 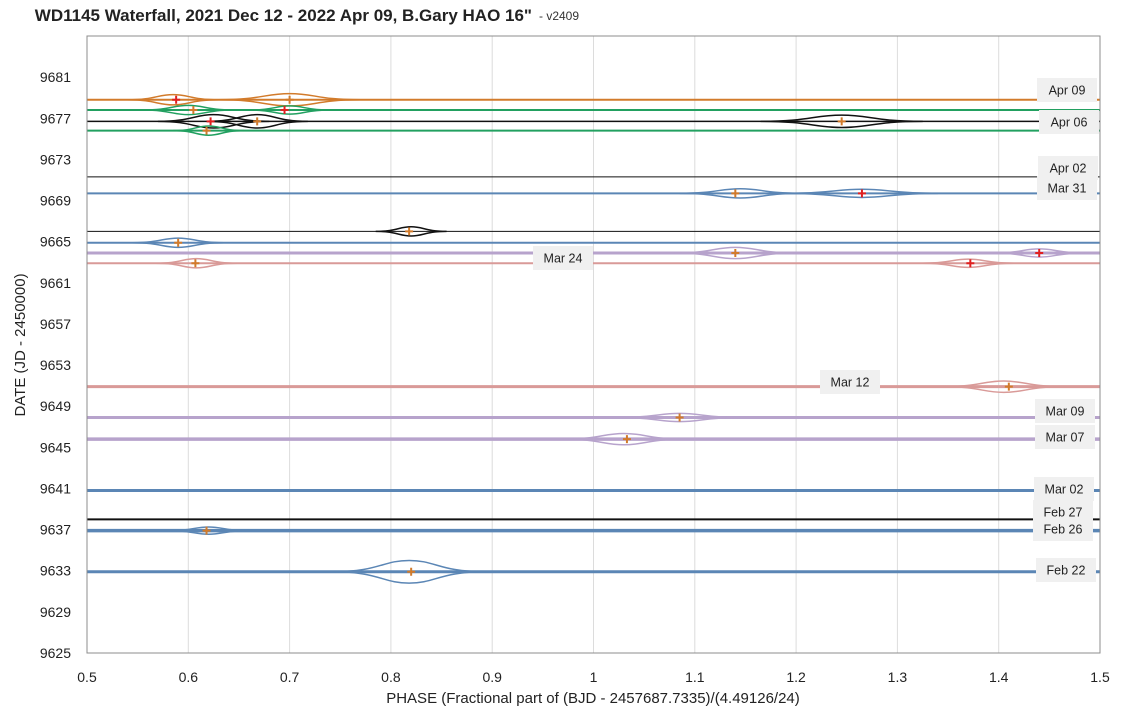 I want to click on date-label: Apr 09, so click(x=1067, y=91).